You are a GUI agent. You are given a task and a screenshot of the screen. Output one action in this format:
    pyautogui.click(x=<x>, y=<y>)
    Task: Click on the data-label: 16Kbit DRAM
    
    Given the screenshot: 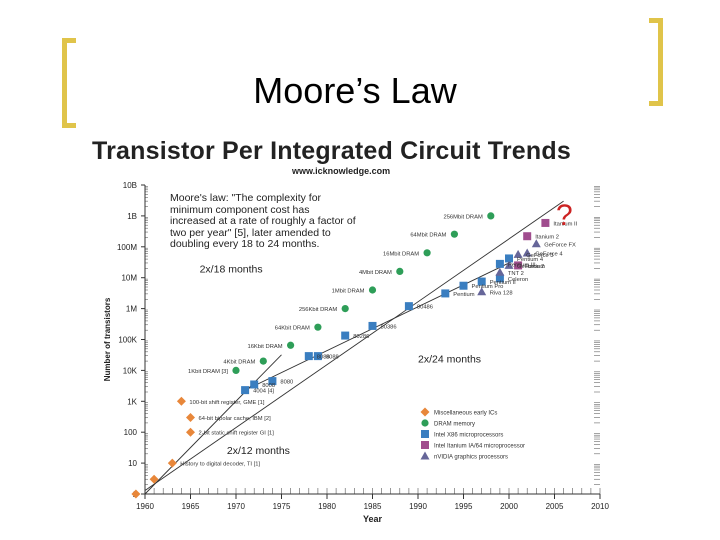 What is the action you would take?
    pyautogui.click(x=264, y=347)
    